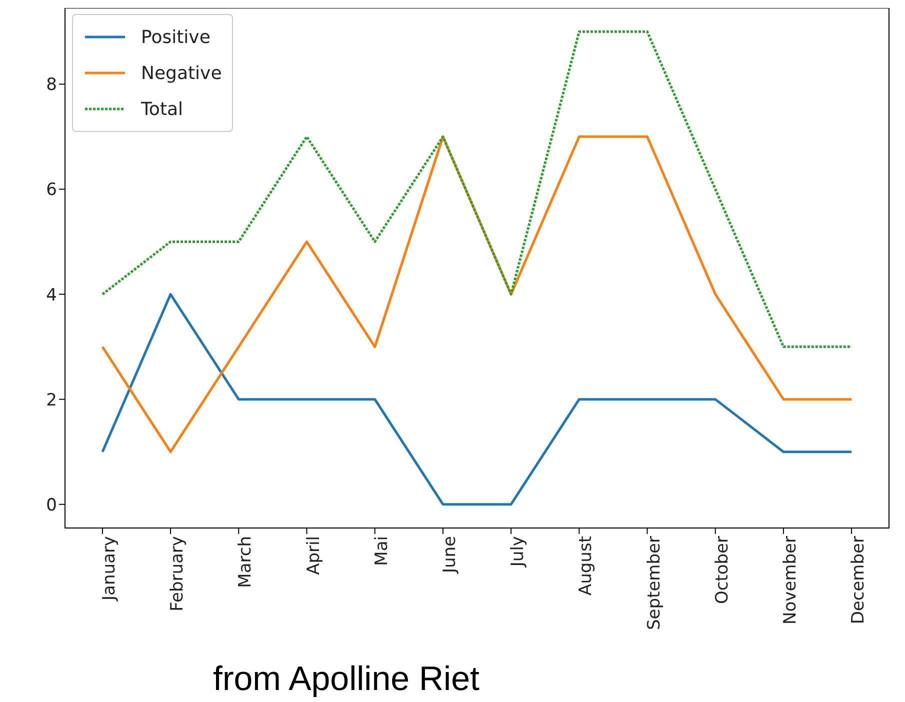  What do you see at coordinates (790, 580) in the screenshot?
I see `x-tick-label: November` at bounding box center [790, 580].